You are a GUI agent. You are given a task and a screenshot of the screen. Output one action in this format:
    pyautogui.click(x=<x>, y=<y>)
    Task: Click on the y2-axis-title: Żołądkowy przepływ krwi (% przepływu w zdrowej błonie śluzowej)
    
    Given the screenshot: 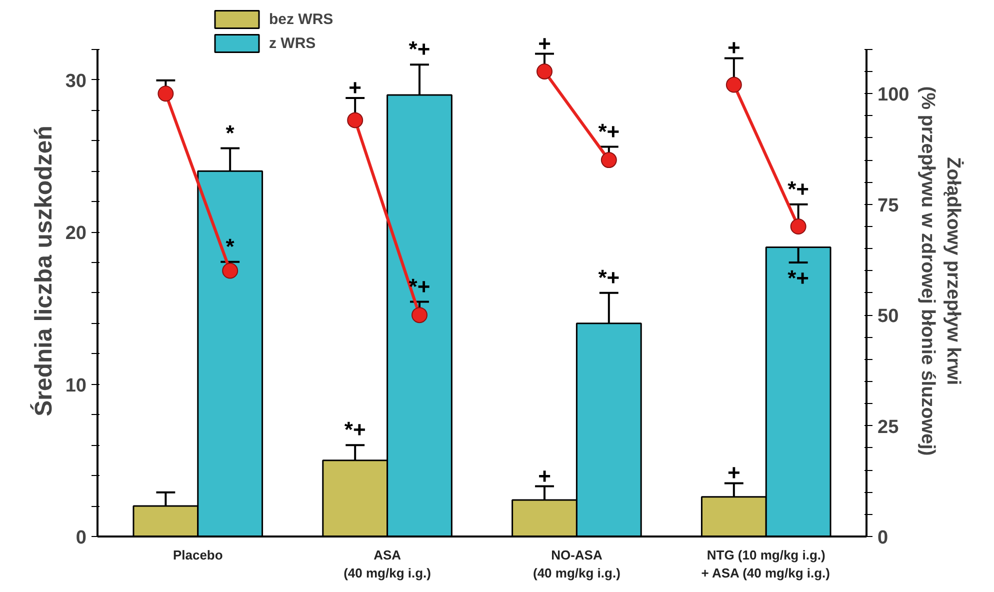 What is the action you would take?
    pyautogui.click(x=940, y=271)
    